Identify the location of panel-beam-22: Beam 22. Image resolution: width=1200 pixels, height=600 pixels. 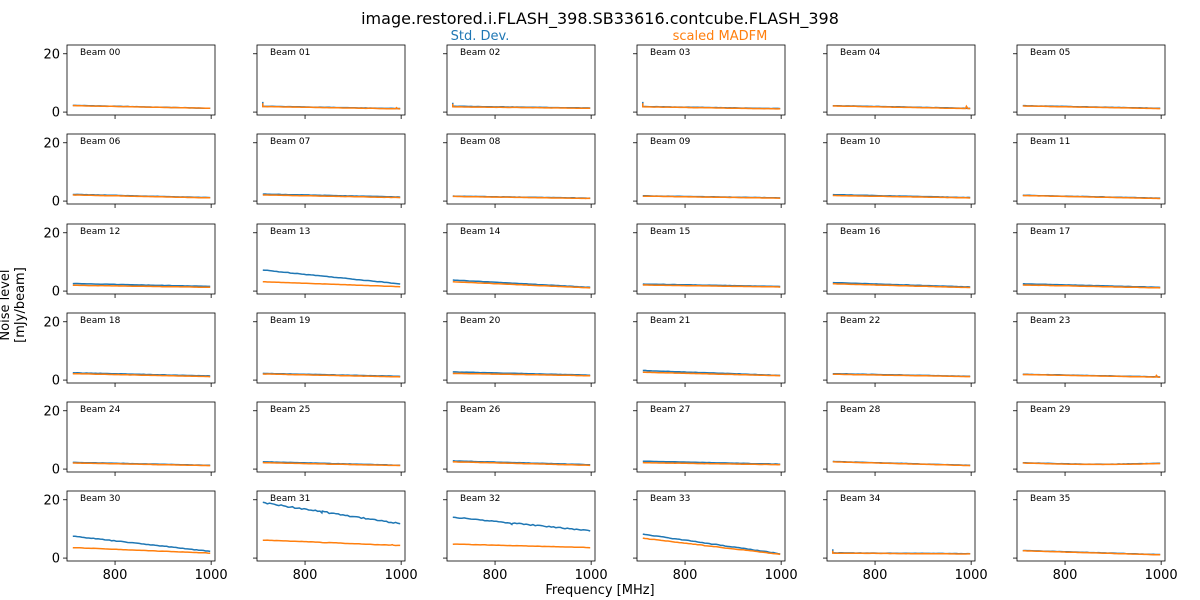
(899, 349).